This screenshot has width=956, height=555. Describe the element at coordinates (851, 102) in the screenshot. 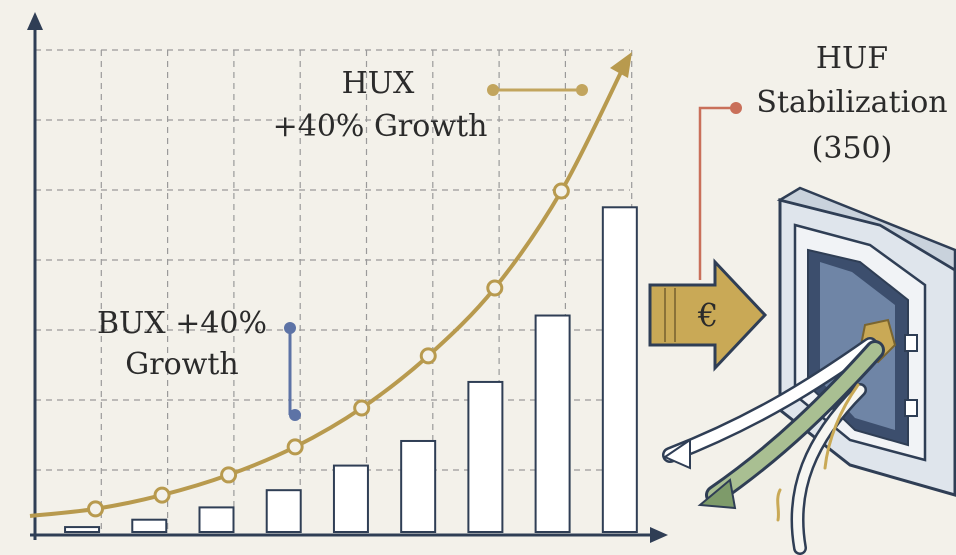

I see `annotation: Stabilization` at that location.